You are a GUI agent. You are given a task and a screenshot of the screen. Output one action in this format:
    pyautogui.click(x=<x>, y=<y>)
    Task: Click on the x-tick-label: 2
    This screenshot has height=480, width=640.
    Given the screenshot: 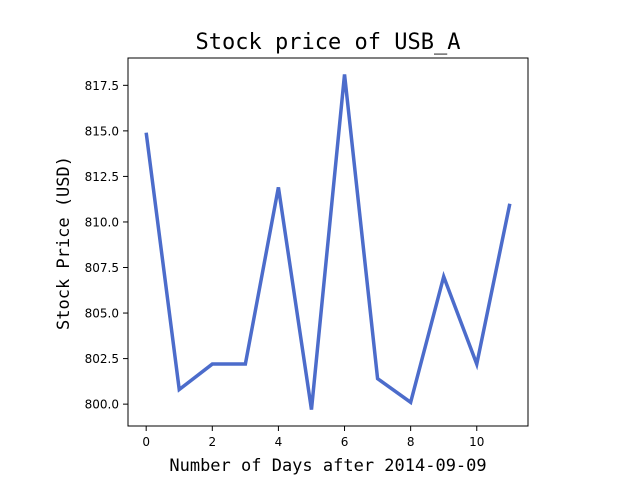 What is the action you would take?
    pyautogui.click(x=212, y=442)
    